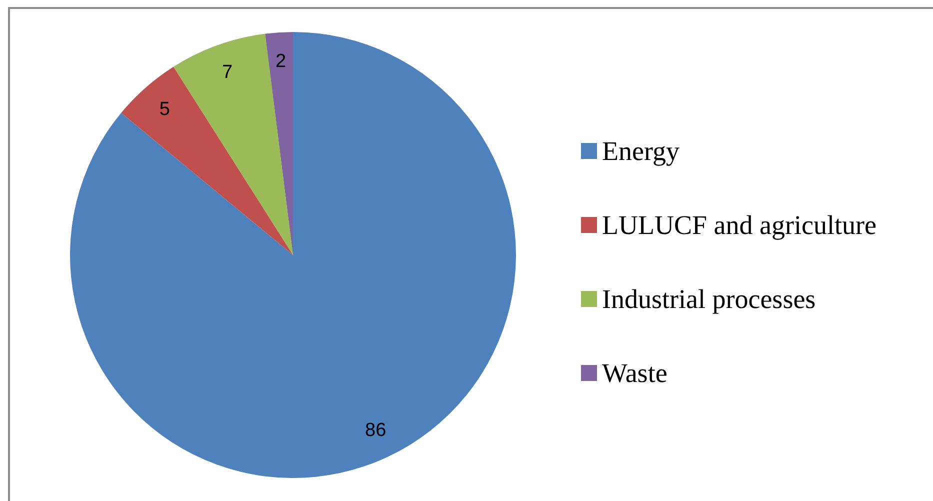  Describe the element at coordinates (375, 431) in the screenshot. I see `data-label: 86` at that location.